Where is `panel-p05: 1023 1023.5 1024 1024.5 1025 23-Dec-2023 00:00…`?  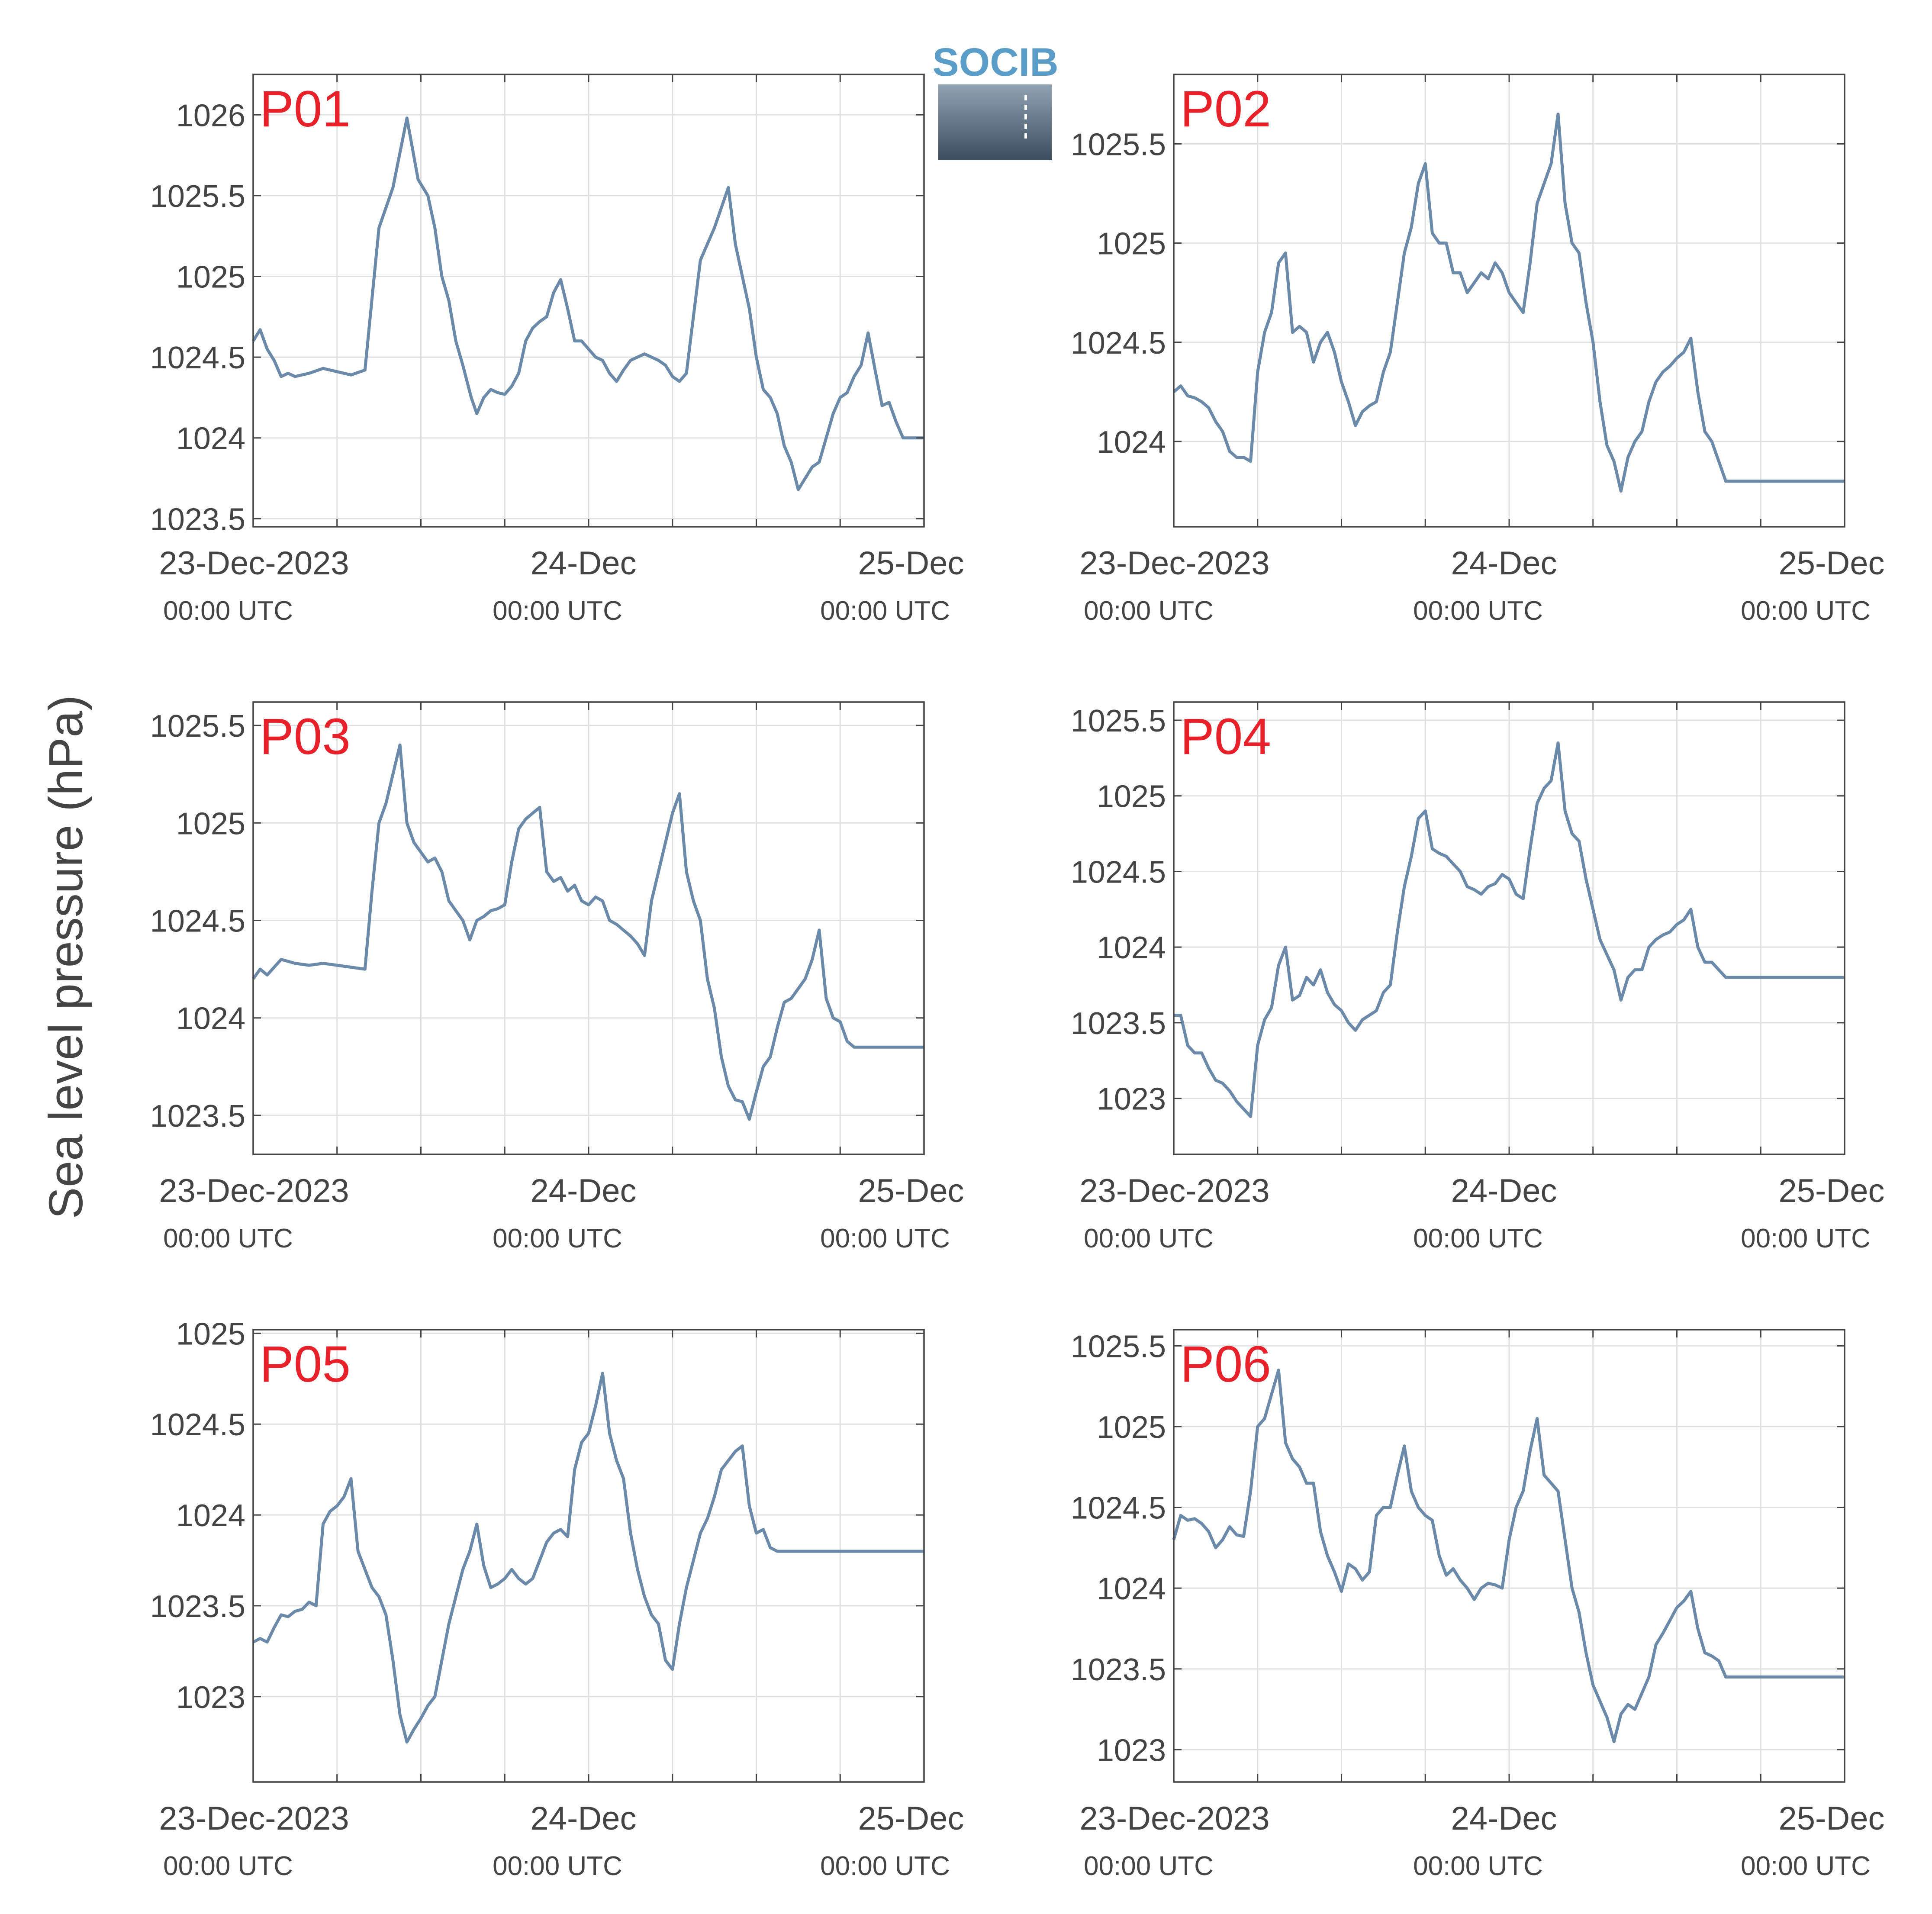
panel-p05: 1023 1023.5 1024 1024.5 1025 23-Dec-2023 00:00… is located at coordinates (557, 1599).